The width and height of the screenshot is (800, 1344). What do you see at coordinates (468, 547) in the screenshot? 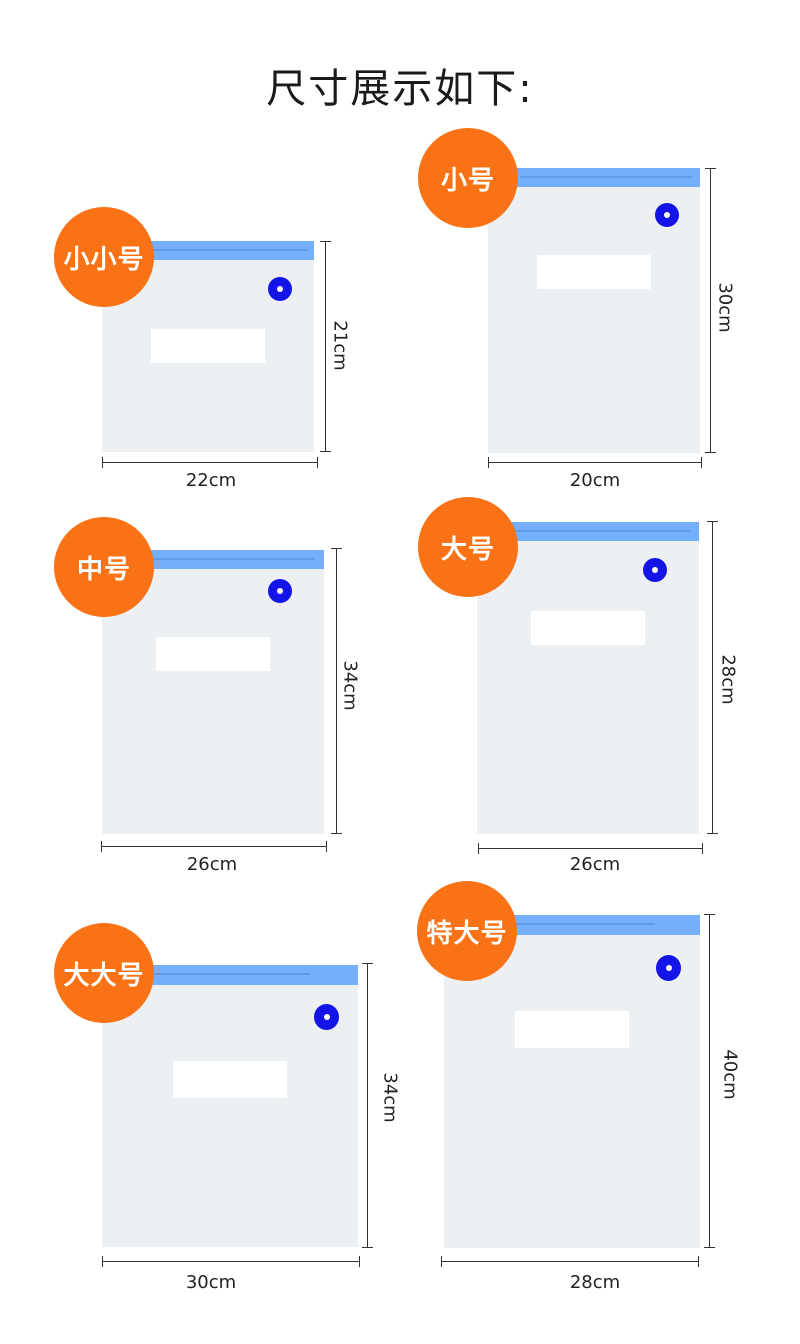
I see `size-badge: 大号` at bounding box center [468, 547].